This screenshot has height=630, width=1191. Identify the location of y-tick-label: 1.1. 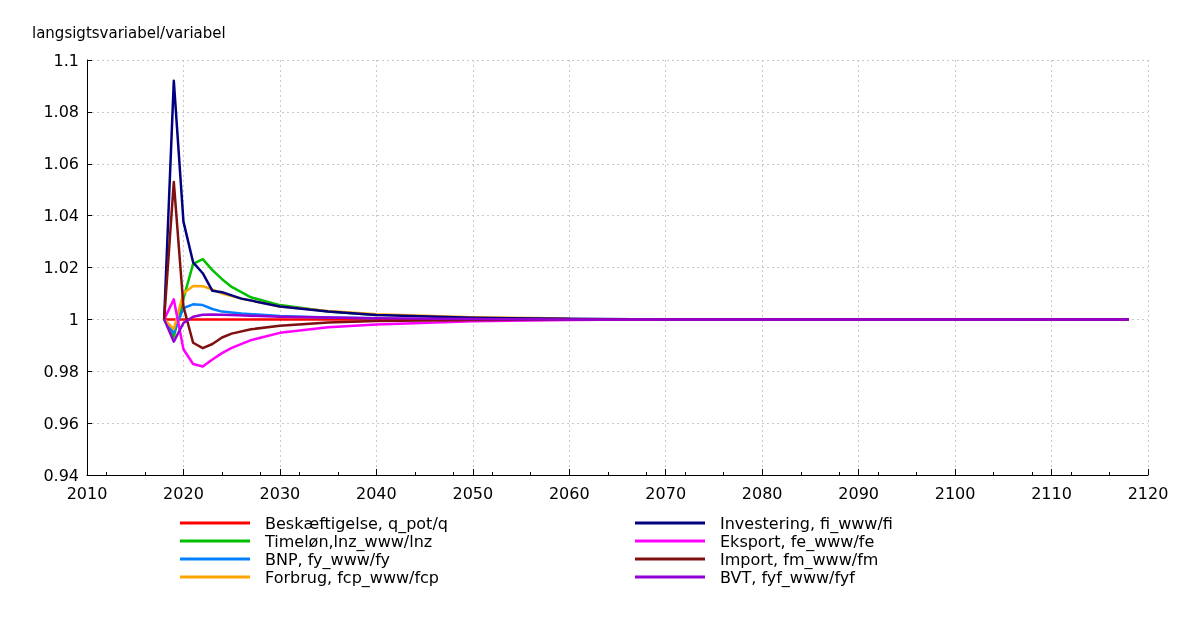
(66, 60).